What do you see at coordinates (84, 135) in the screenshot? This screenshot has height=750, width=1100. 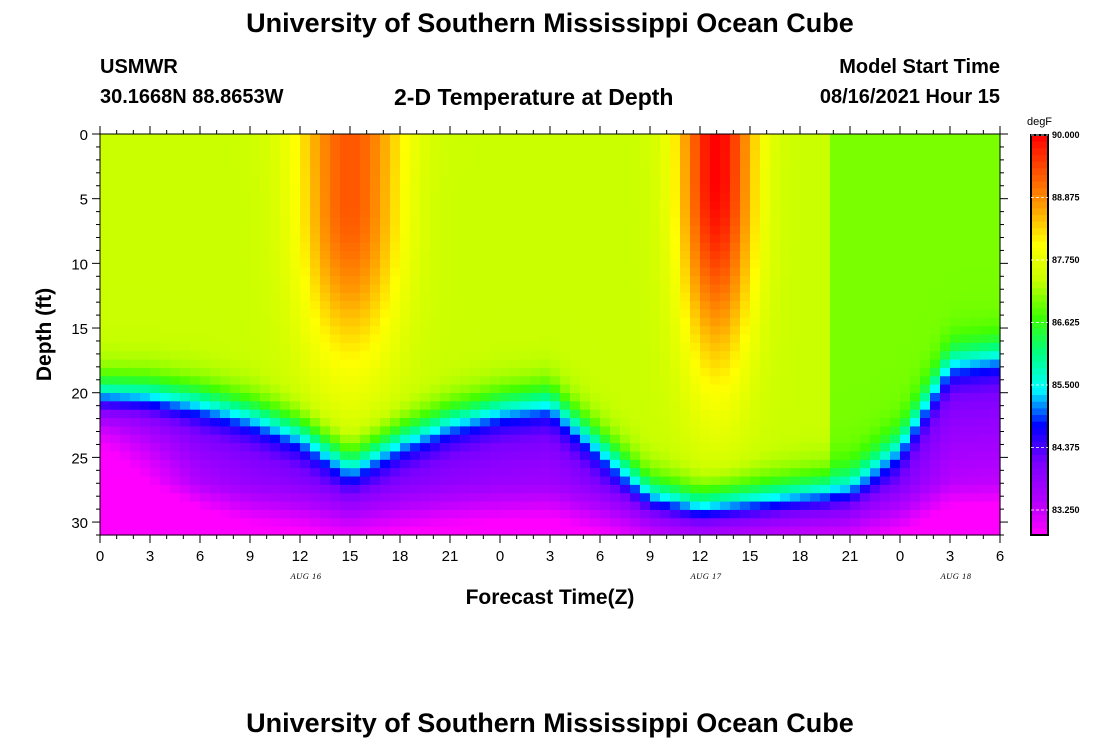 I see `y-tick-label: 0` at bounding box center [84, 135].